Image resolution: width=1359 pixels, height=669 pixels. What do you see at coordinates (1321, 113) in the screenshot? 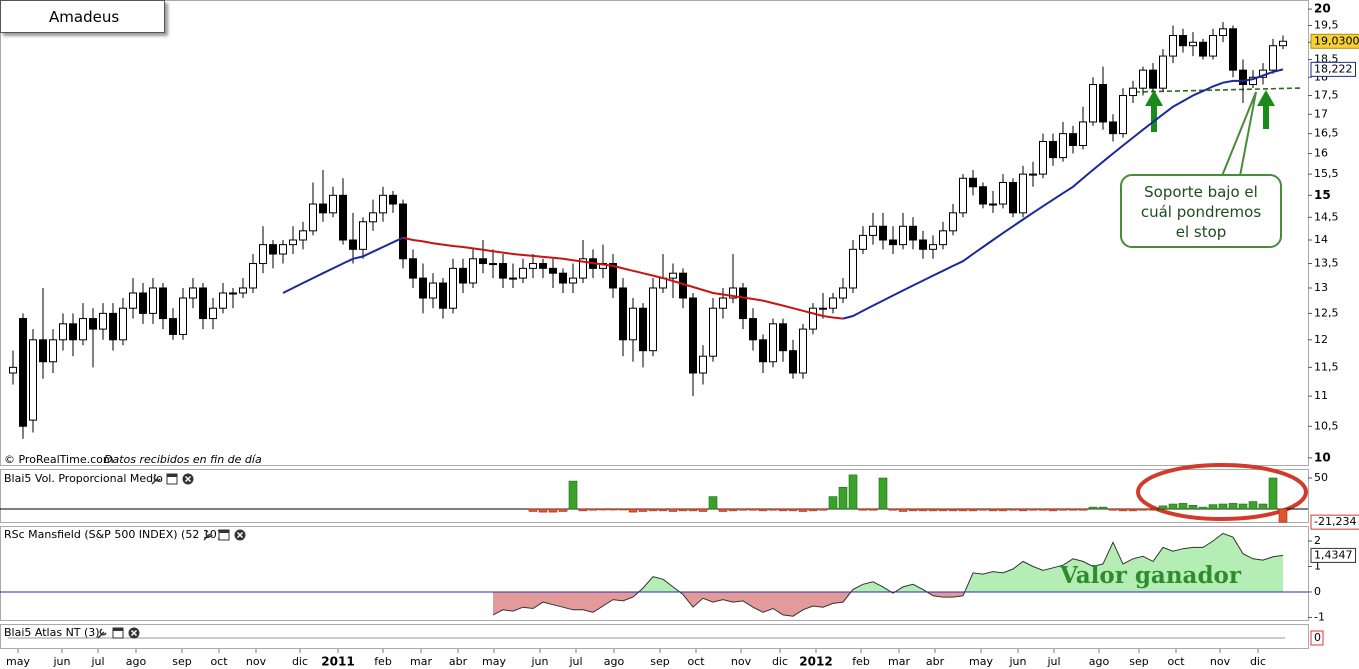
I see `y-tick-label: 17` at bounding box center [1321, 113].